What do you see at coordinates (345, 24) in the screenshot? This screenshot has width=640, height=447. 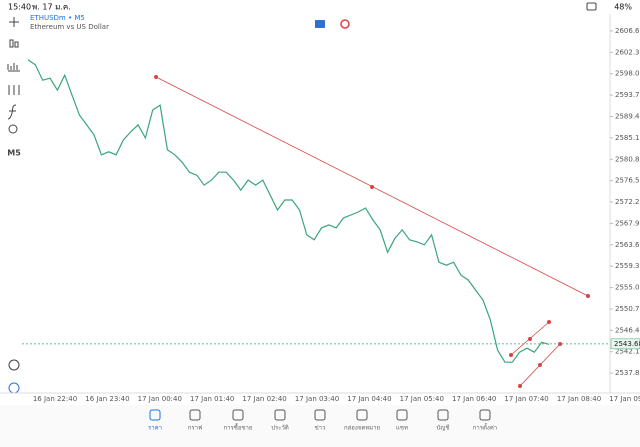 I see `indicator-button` at bounding box center [345, 24].